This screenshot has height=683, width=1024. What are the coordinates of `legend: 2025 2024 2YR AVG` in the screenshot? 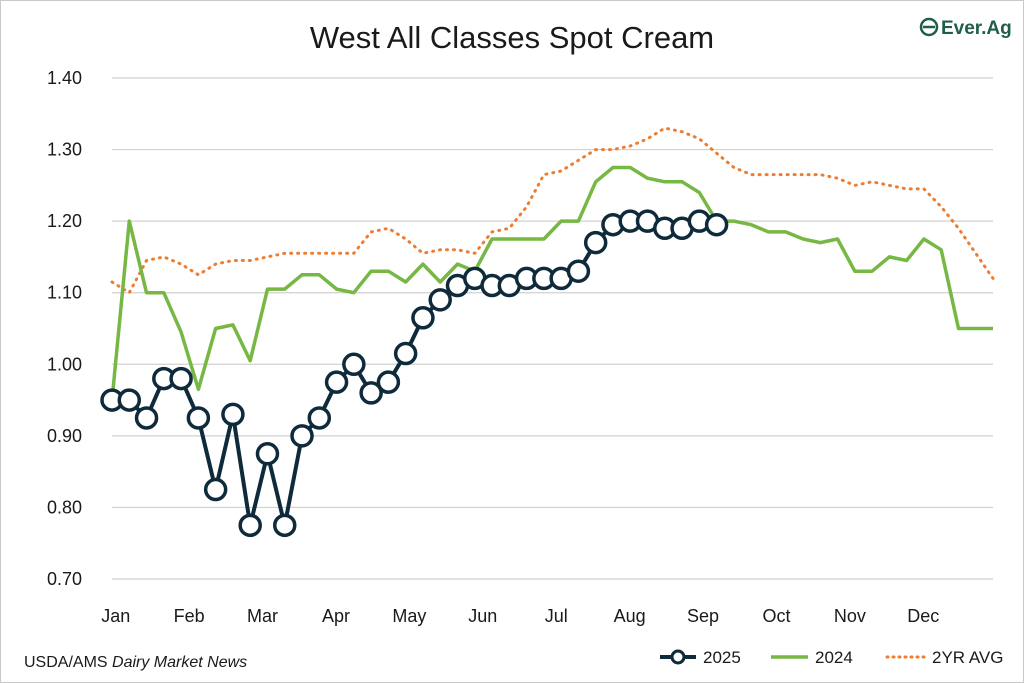 It's located at (832, 657).